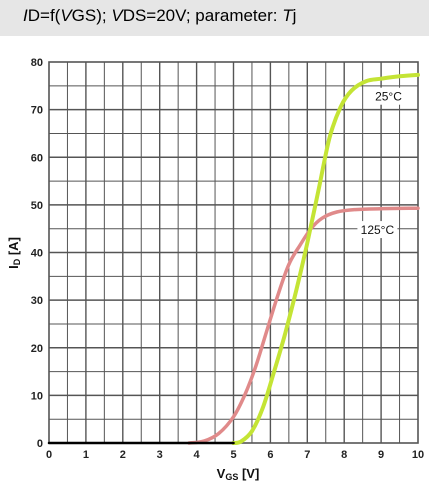 This screenshot has height=485, width=429. I want to click on title-vds-part: DS=20V; parameter:, so click(202, 15).